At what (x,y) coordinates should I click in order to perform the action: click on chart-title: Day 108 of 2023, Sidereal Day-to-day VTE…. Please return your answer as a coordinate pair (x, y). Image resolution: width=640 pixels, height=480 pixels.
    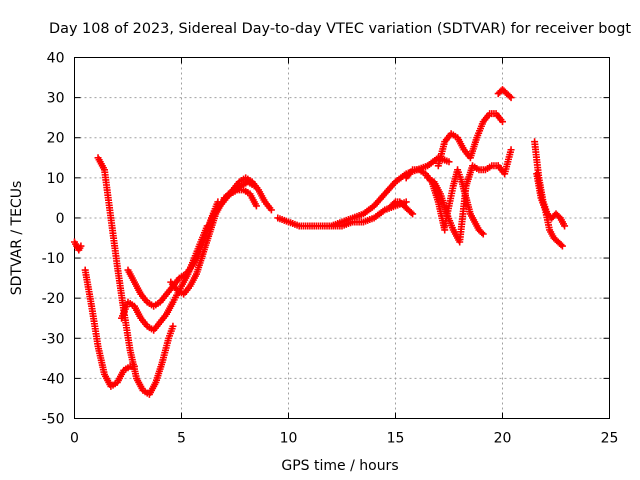
    Looking at the image, I should click on (340, 29).